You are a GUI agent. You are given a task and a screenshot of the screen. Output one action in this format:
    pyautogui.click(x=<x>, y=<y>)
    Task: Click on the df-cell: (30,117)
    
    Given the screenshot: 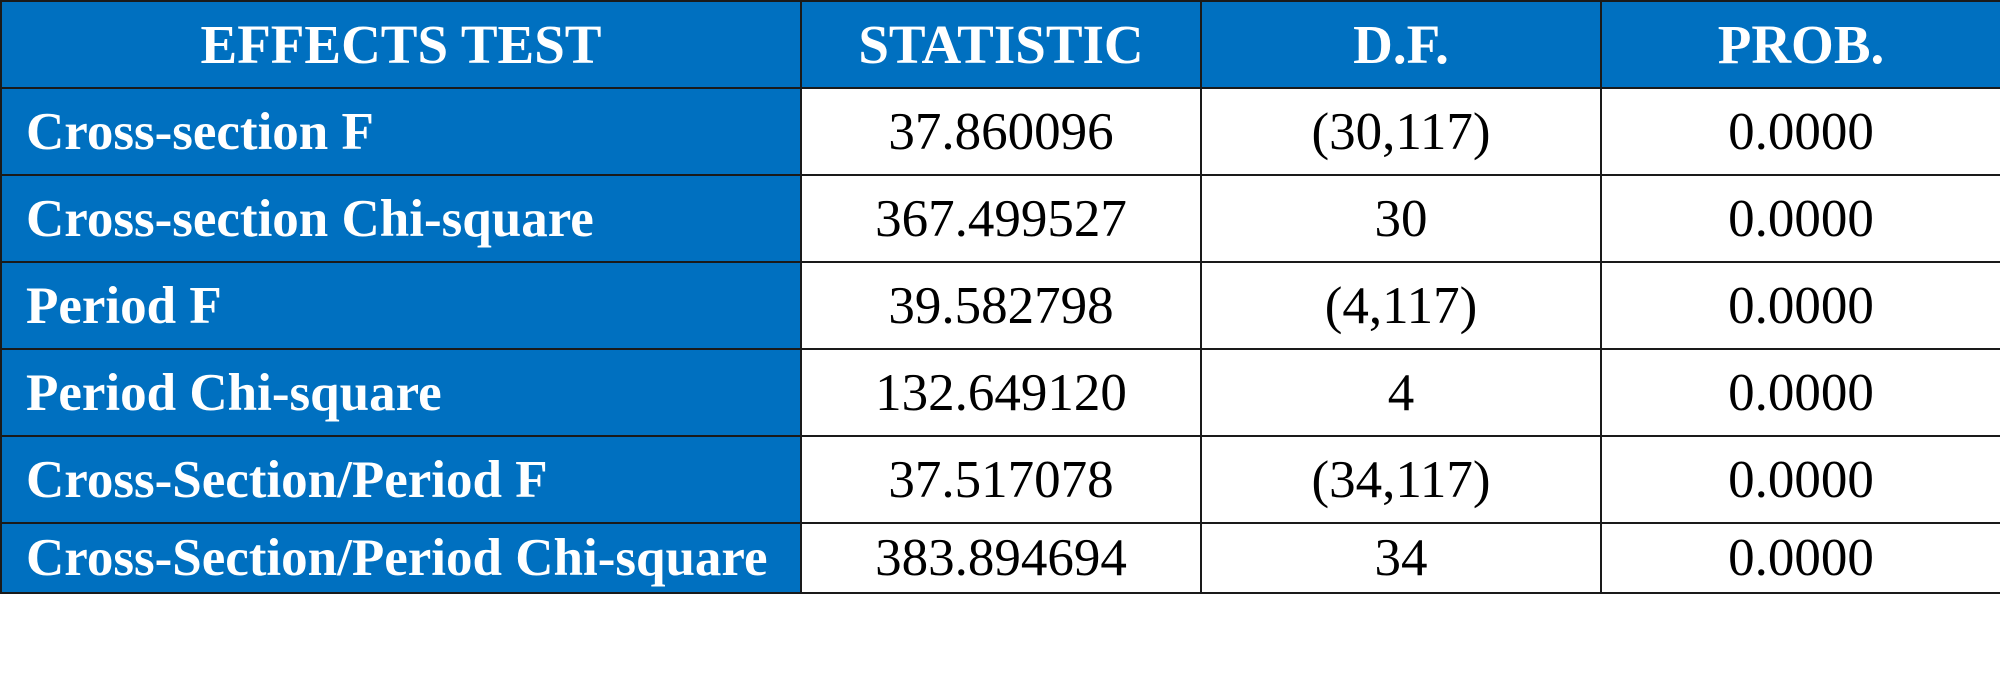 What is the action you would take?
    pyautogui.click(x=1401, y=131)
    